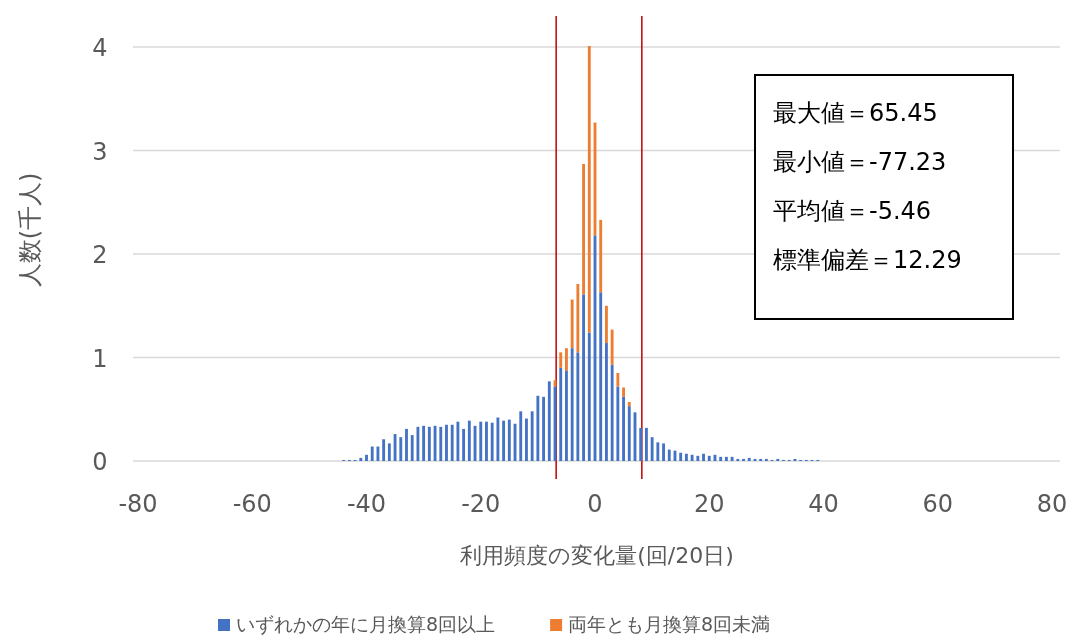 The width and height of the screenshot is (1078, 642). I want to click on x-axis-title: 利用頻度の変化量(回/20日), so click(597, 555).